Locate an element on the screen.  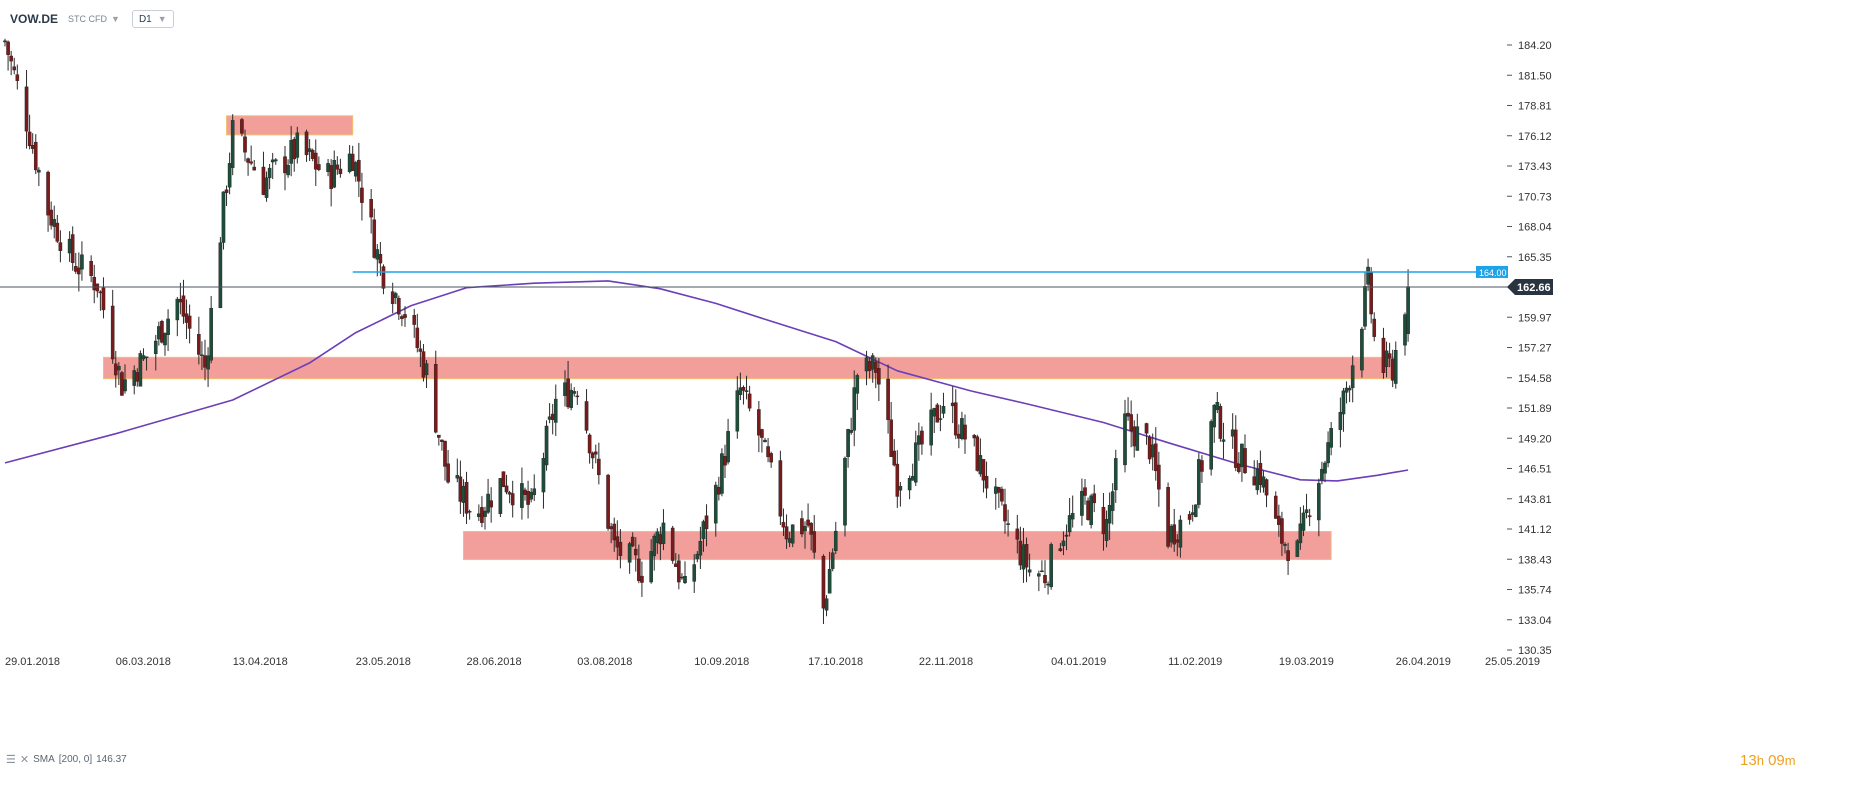
close-icon: ✕ is located at coordinates (24, 760).